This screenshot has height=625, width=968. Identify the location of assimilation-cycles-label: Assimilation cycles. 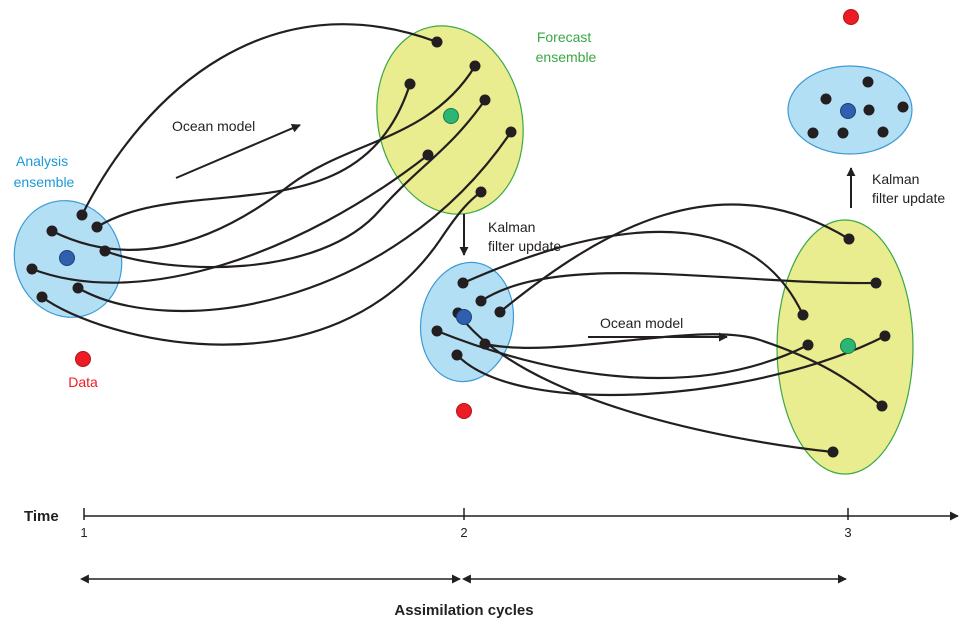
(463, 610).